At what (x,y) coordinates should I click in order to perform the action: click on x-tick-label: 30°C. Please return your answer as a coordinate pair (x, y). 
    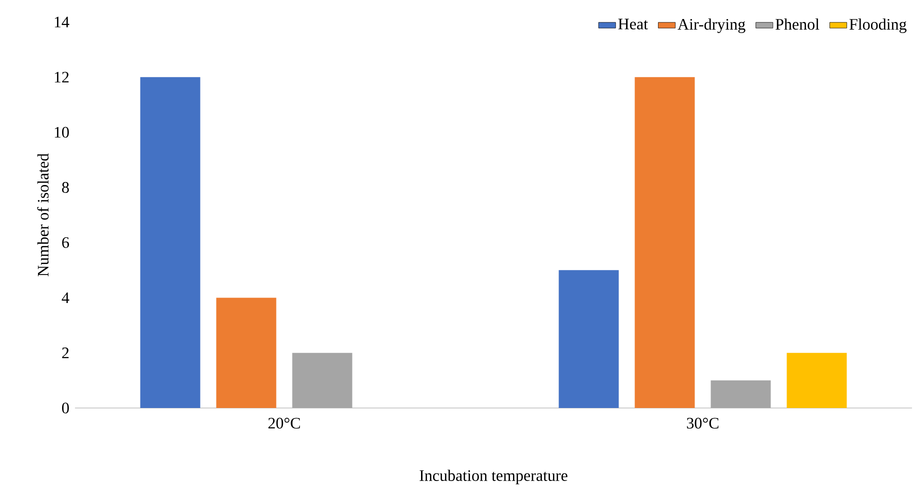
    Looking at the image, I should click on (702, 423).